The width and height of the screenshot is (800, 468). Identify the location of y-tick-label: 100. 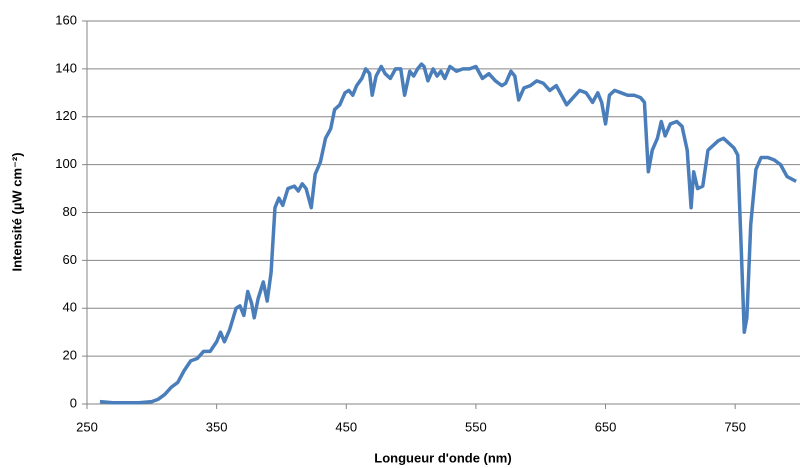
(66, 163).